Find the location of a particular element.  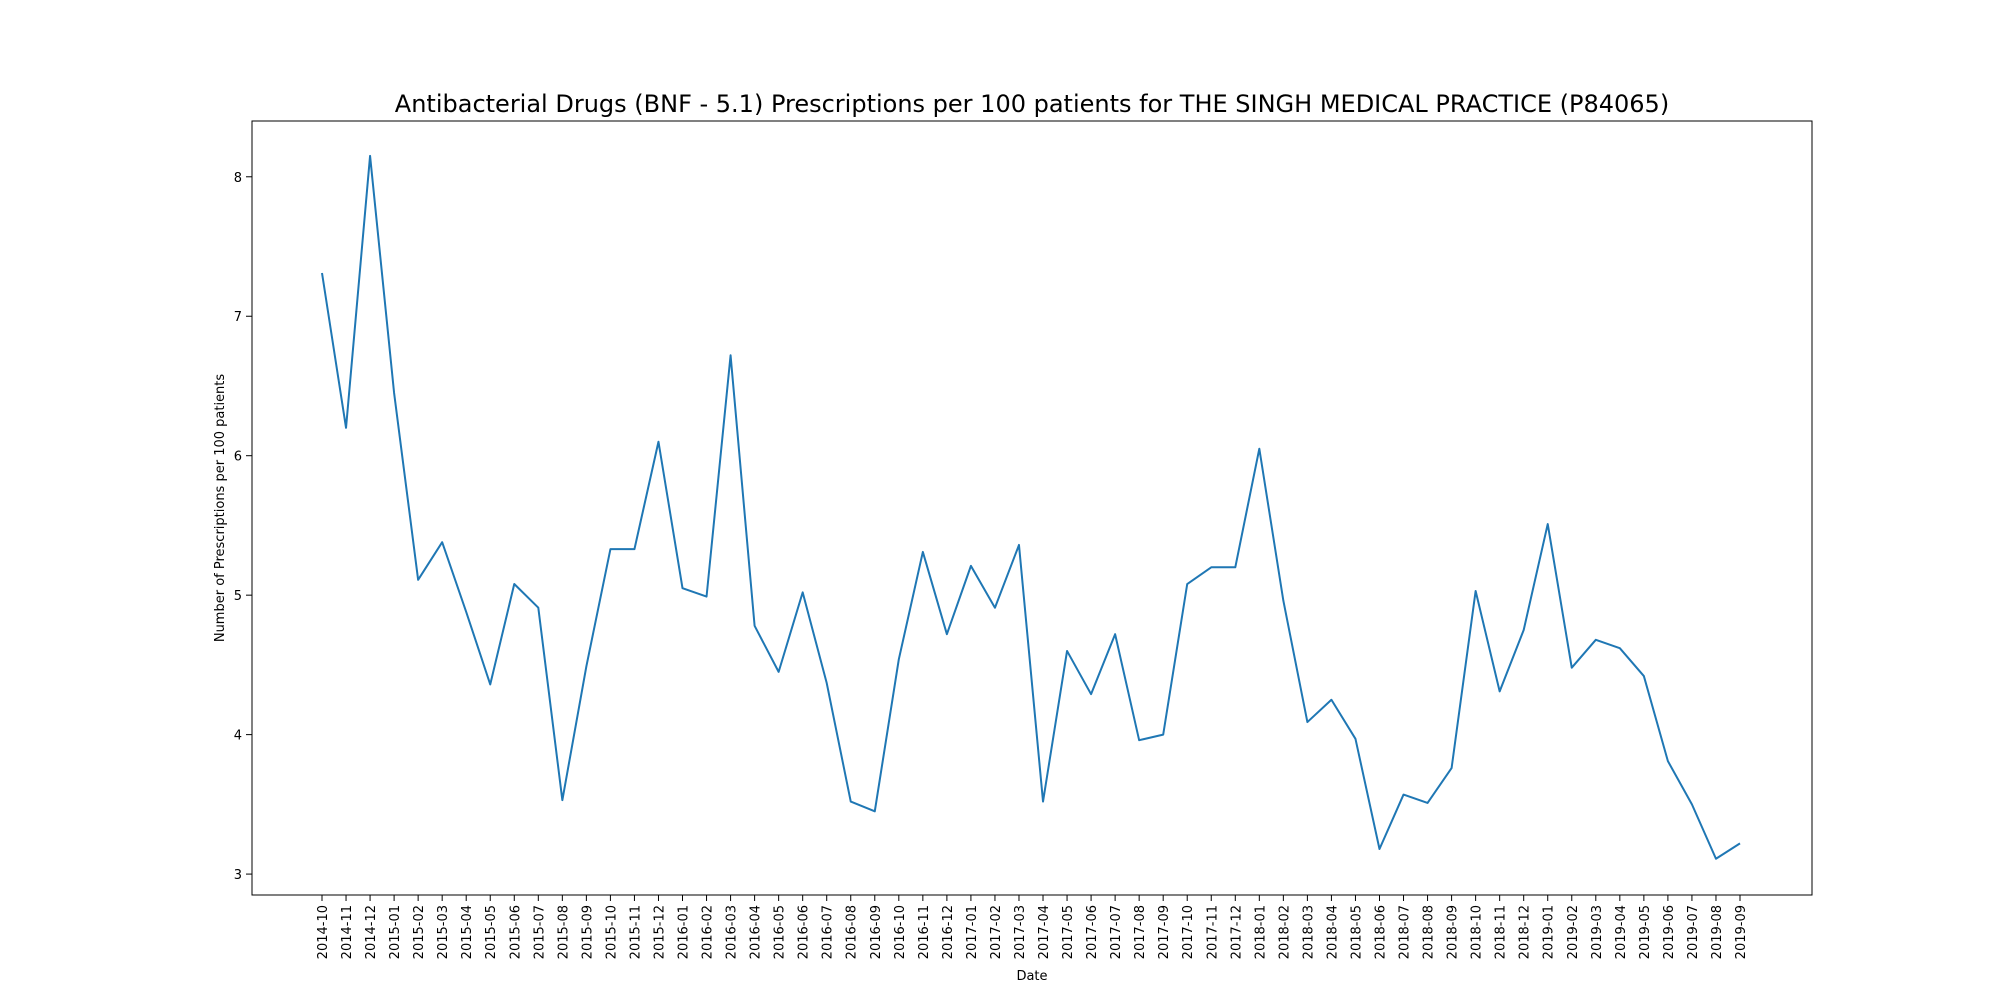

y-tick-label: 5 is located at coordinates (238, 596).